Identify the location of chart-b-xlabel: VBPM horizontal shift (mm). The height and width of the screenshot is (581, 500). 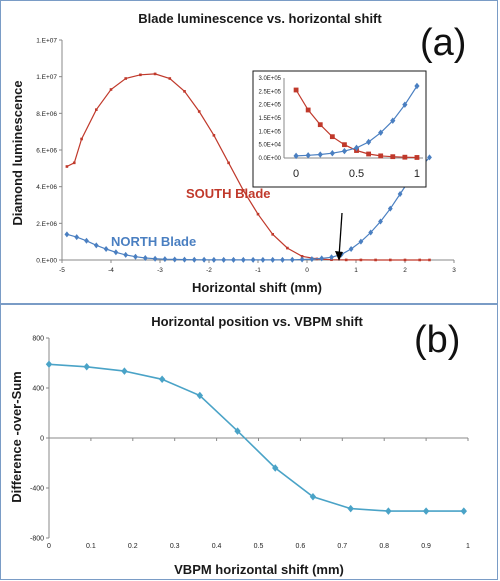
(259, 569).